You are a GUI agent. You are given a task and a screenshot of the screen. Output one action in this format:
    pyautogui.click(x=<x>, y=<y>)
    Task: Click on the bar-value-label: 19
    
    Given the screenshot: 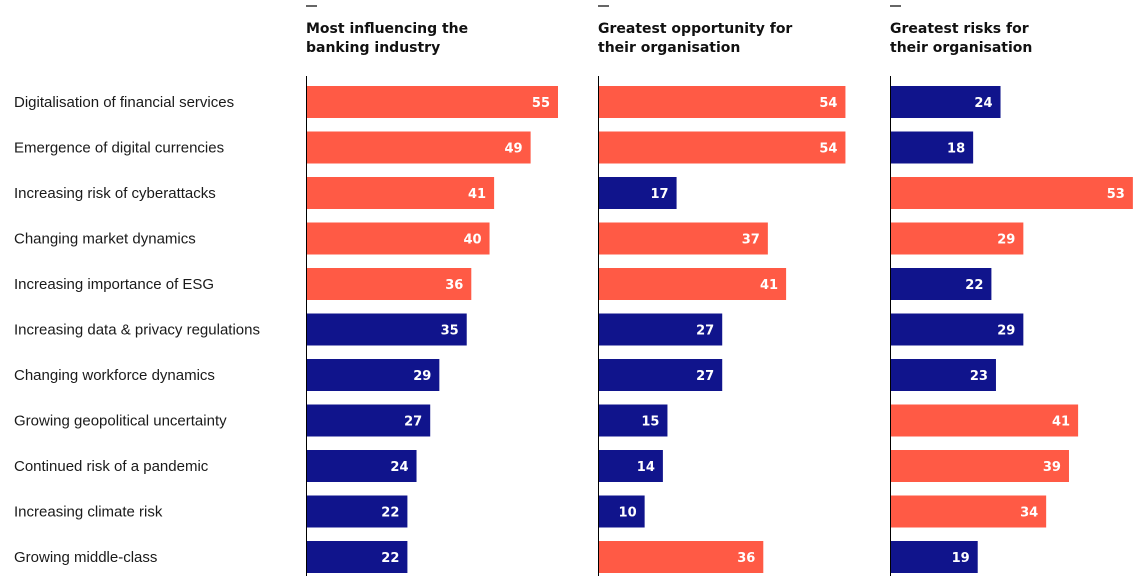 What is the action you would take?
    pyautogui.click(x=961, y=558)
    